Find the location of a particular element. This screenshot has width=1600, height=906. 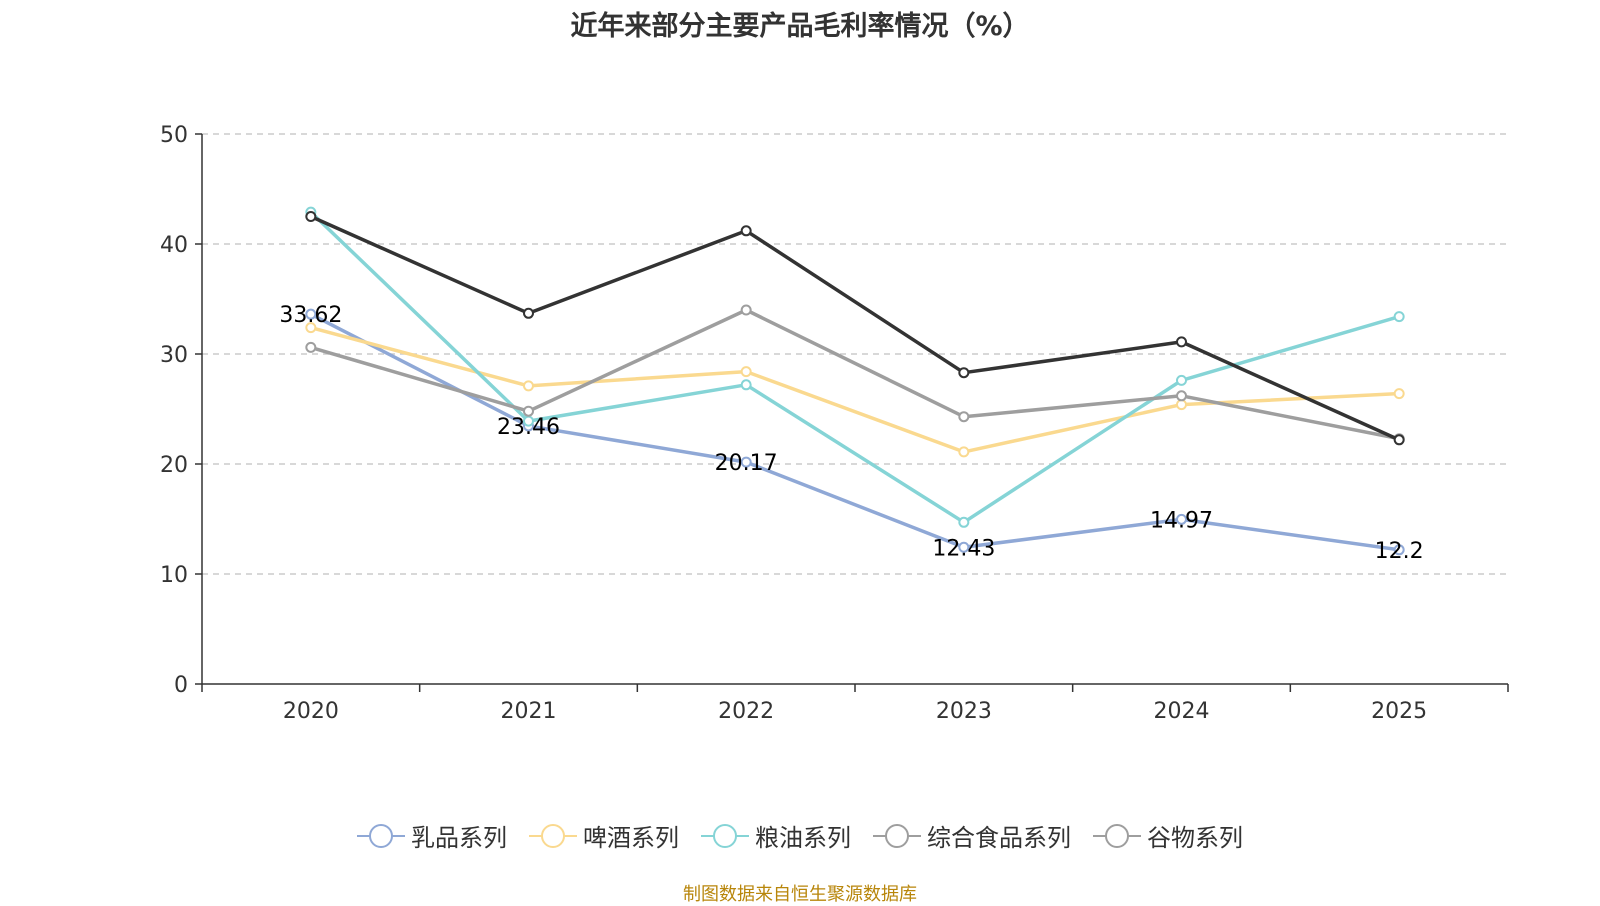

legend: 乳品系列 啤酒系列 粮油系列 综合食品系列 谷物系列 is located at coordinates (800, 835).